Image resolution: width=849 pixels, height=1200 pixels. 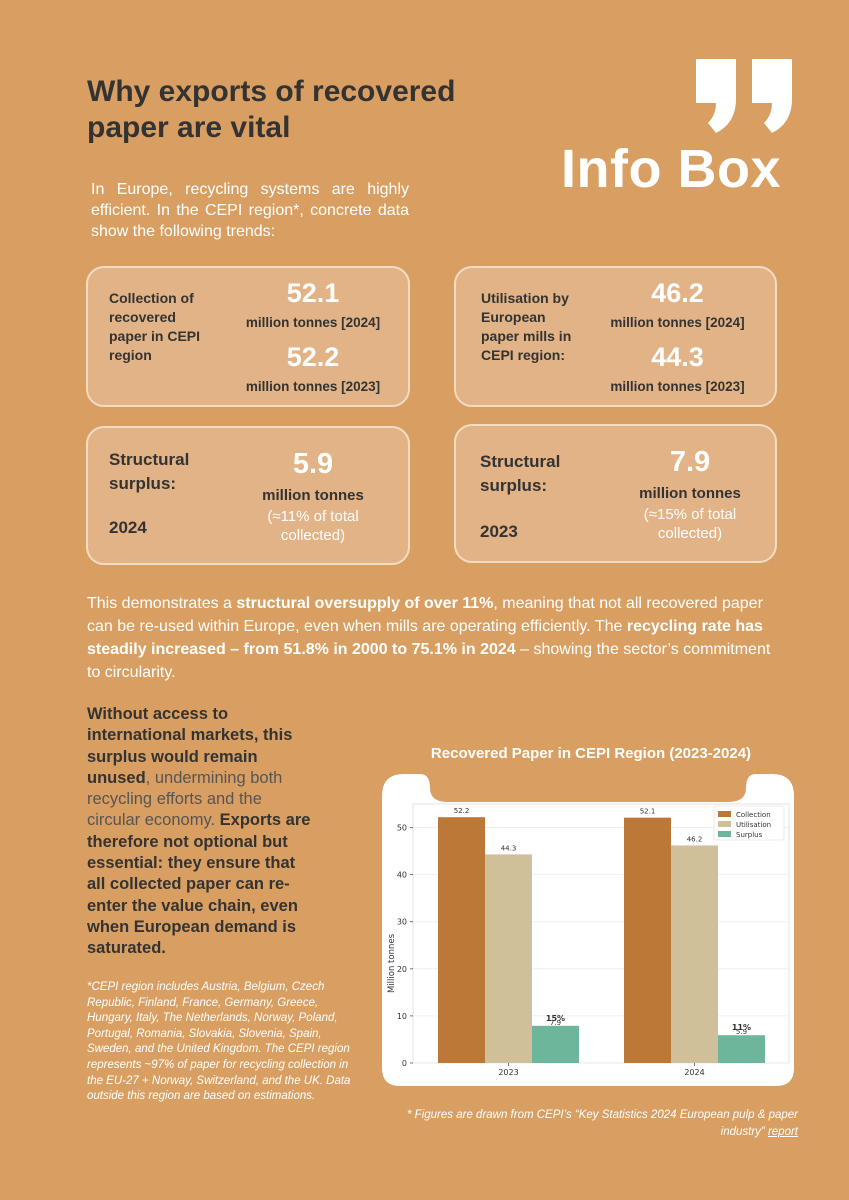 I want to click on y-tick-label: 0, so click(x=404, y=1063).